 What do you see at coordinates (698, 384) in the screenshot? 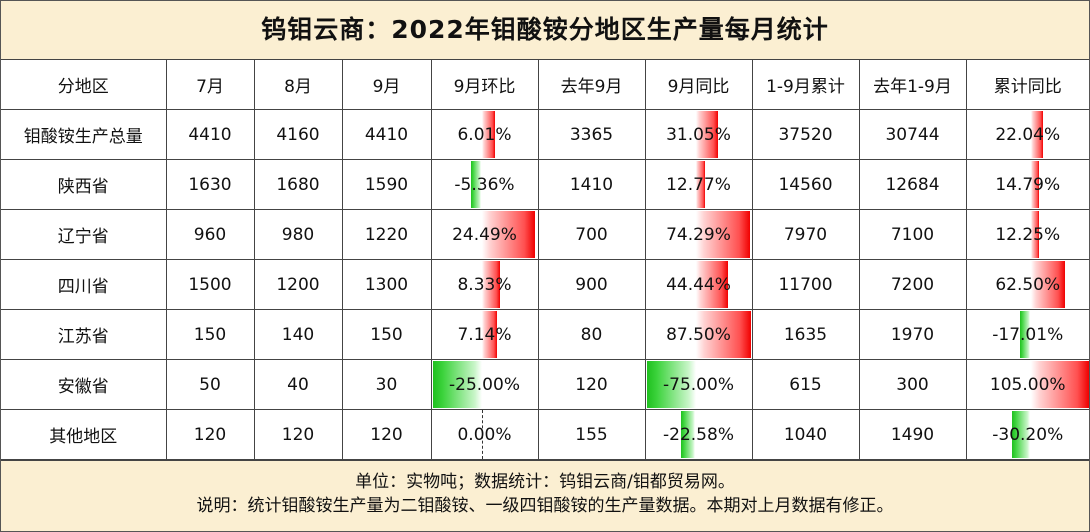
I see `cell-yoy: -75.00%` at bounding box center [698, 384].